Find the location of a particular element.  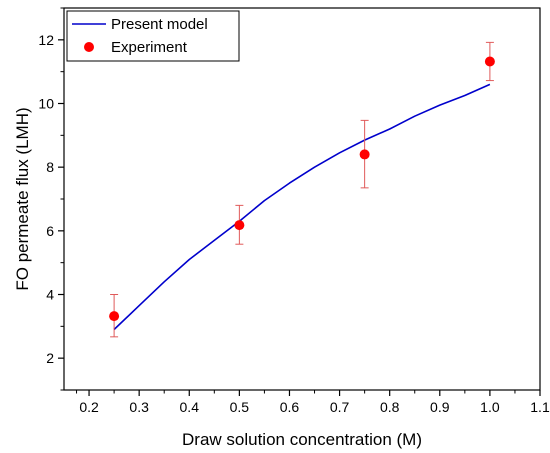

legend-box is located at coordinates (153, 36).